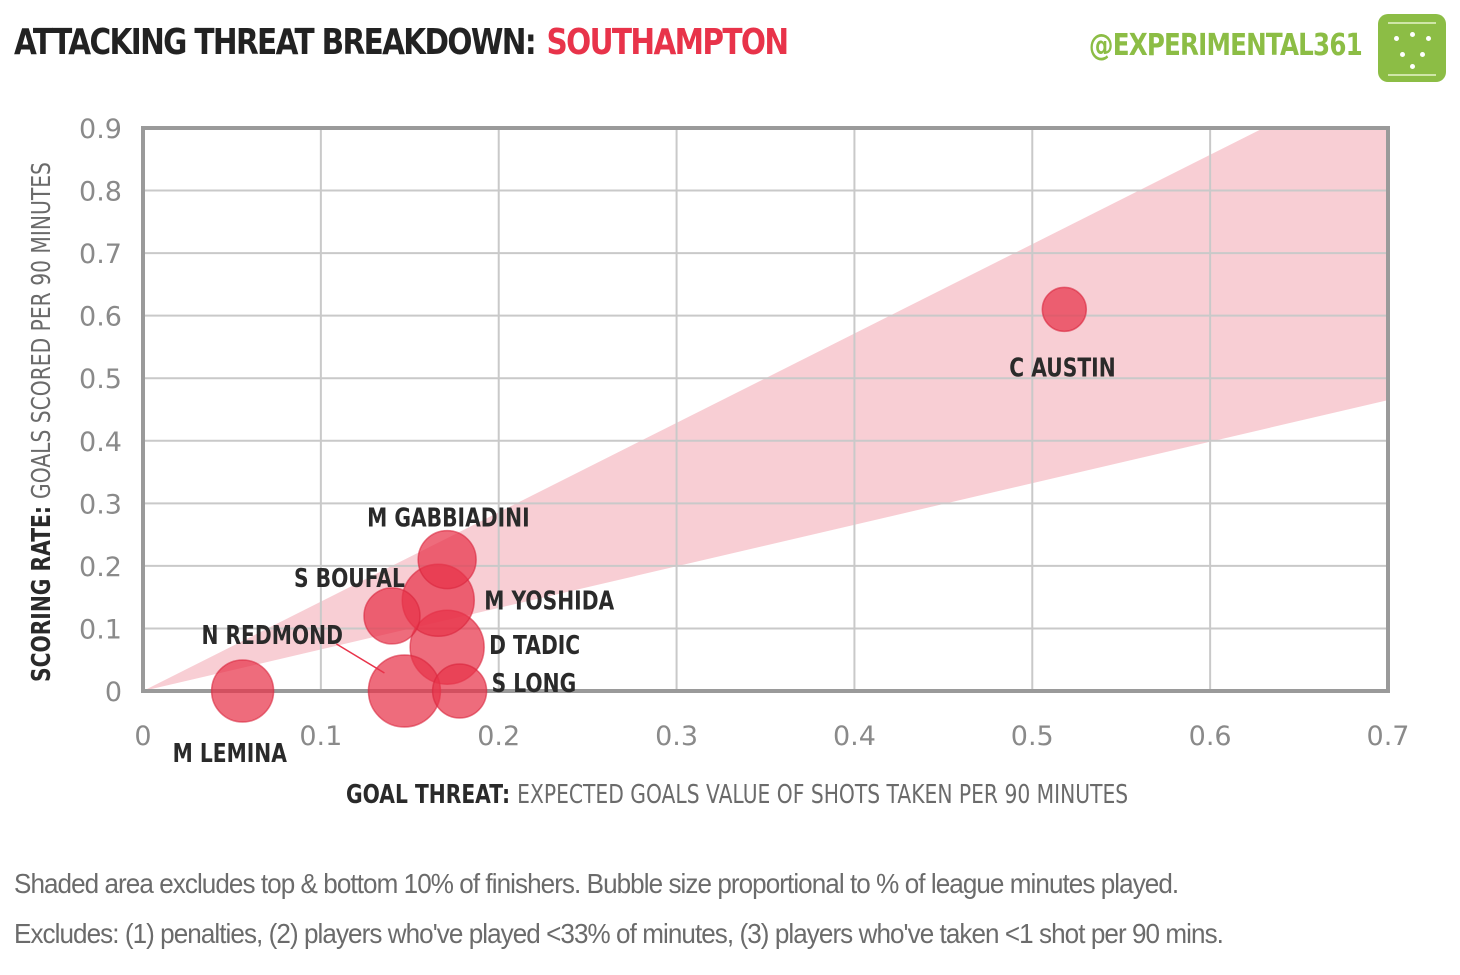 The width and height of the screenshot is (1460, 975). Describe the element at coordinates (676, 736) in the screenshot. I see `x-tick-label: 0.3` at that location.